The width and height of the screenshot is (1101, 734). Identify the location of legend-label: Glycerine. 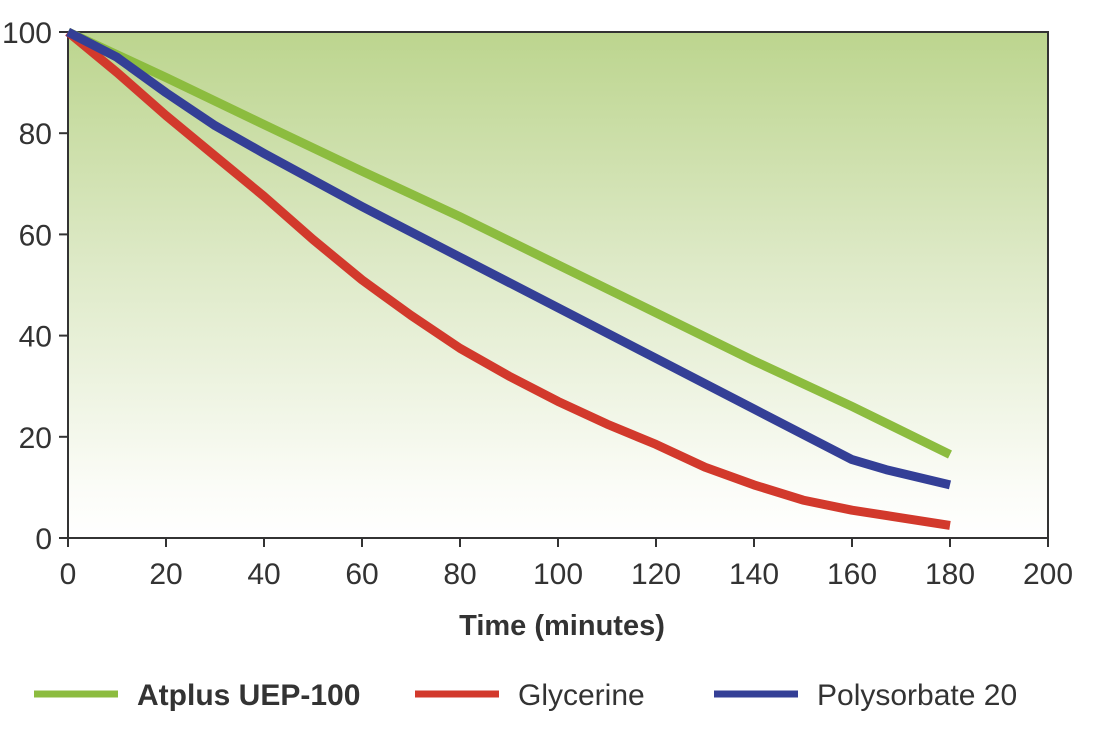
(581, 695).